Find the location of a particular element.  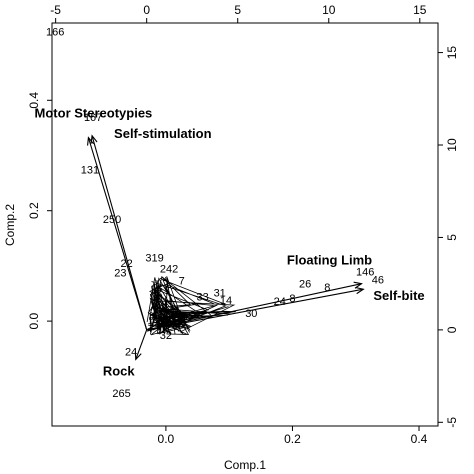

loading-label: Self-bite is located at coordinates (398, 295).